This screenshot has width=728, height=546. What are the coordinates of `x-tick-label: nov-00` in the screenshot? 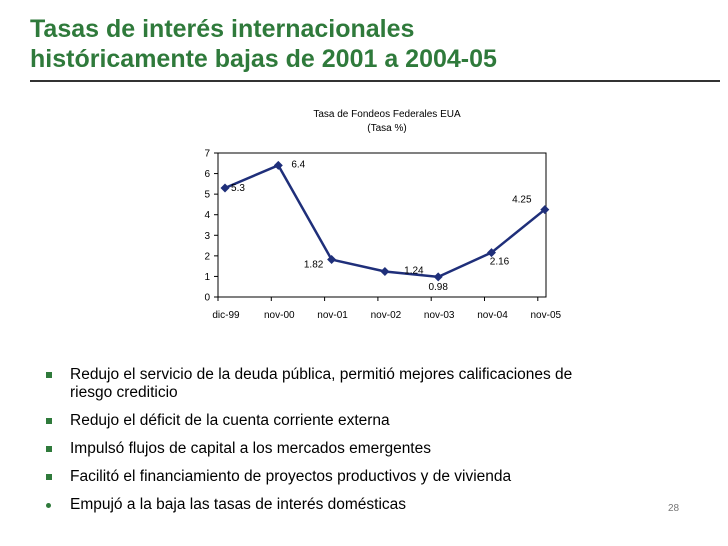 It's located at (279, 315).